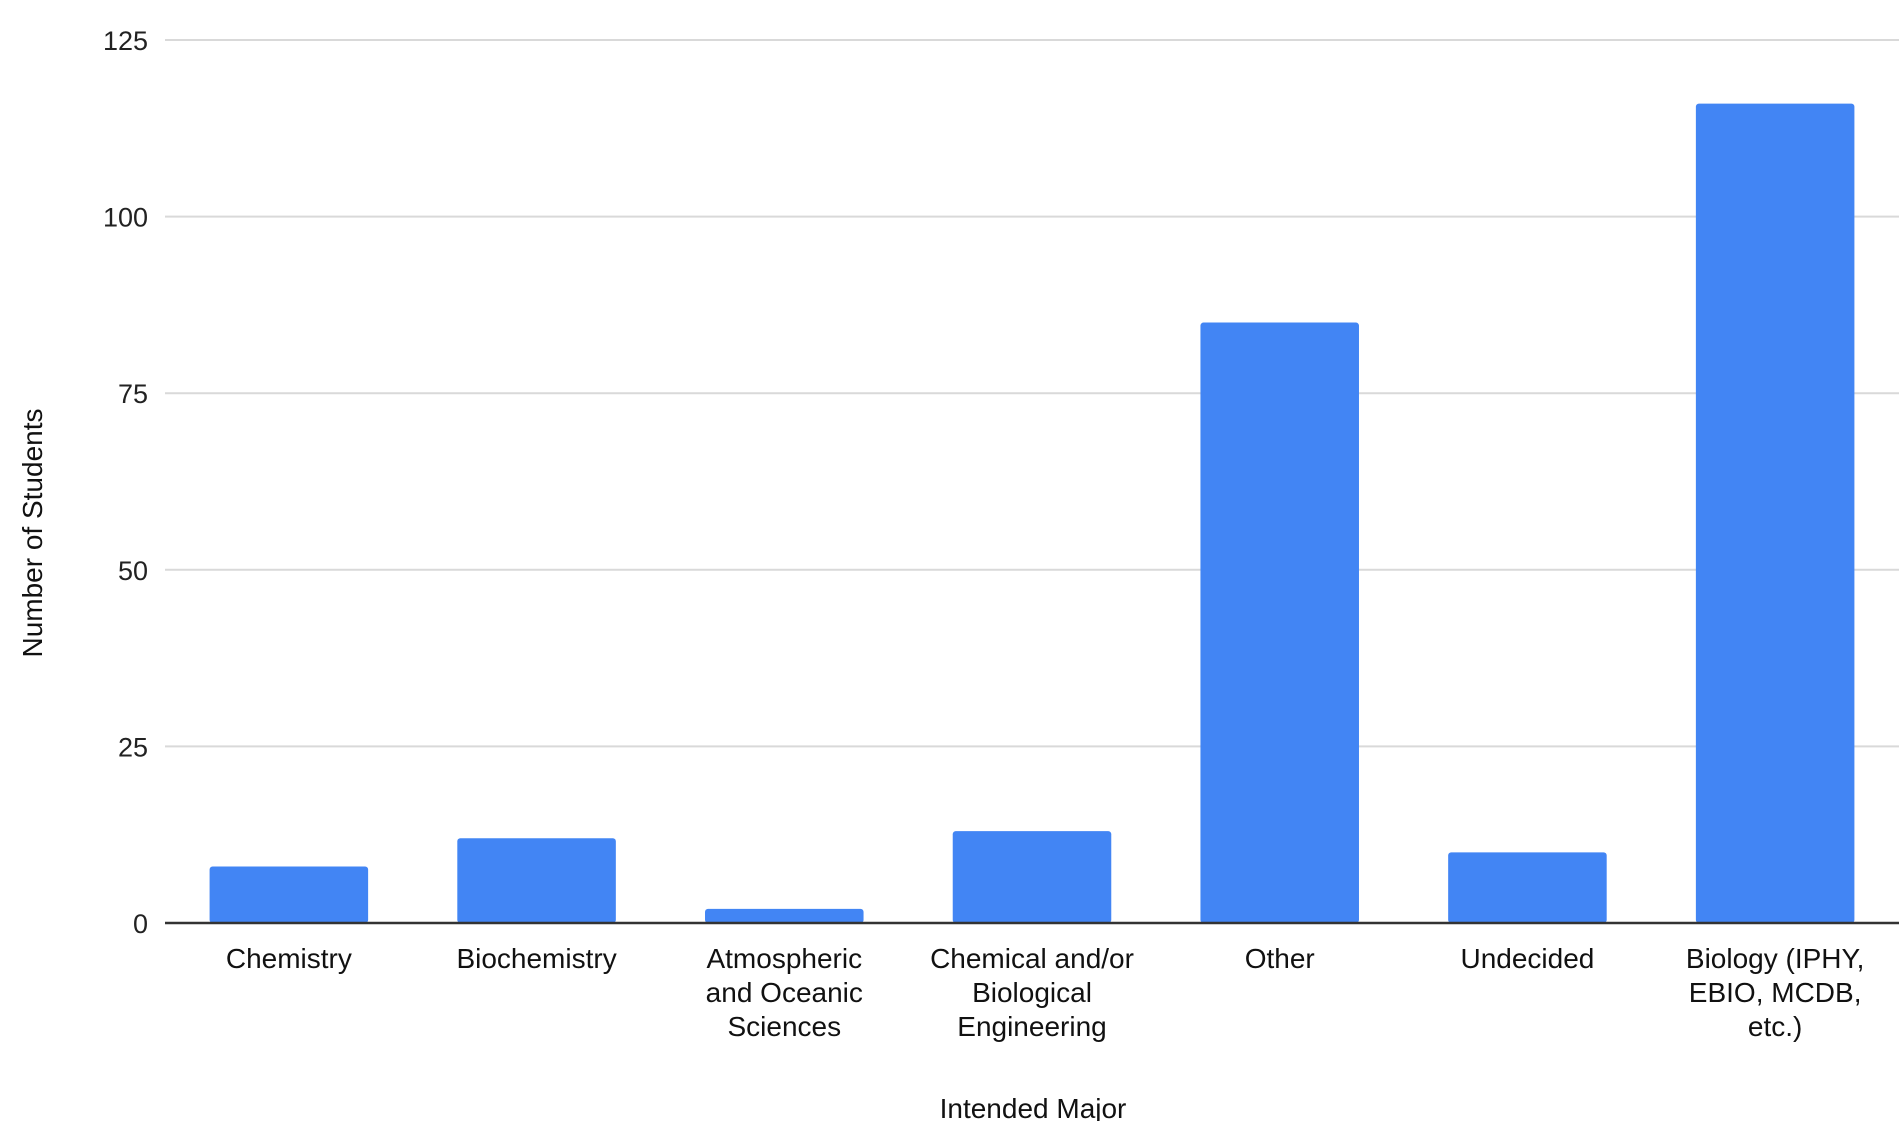  I want to click on x-tick-label-6: Biology (IPHY, EBIO, MCDB, etc.), so click(1775, 992).